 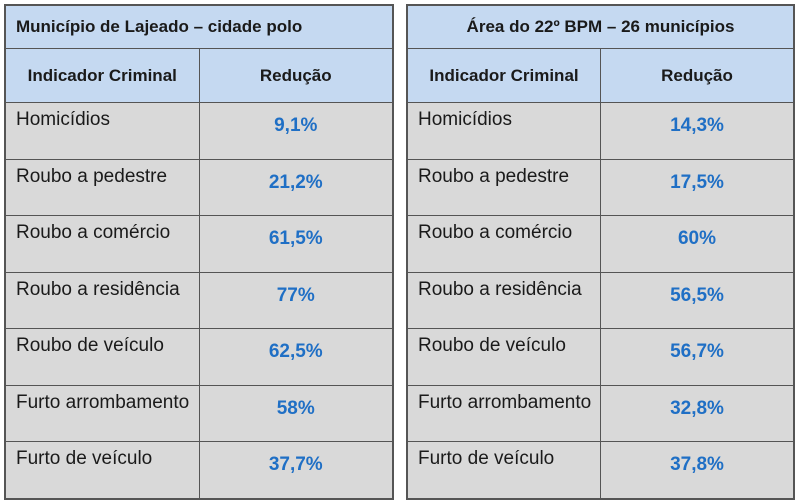 I want to click on reduction-cell: 61,5%, so click(x=295, y=244).